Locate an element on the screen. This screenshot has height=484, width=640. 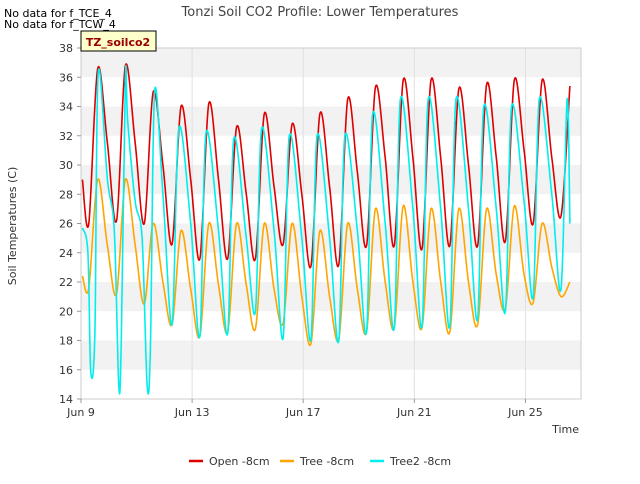
x-tick-label: Jun 9 is located at coordinates (80, 412).